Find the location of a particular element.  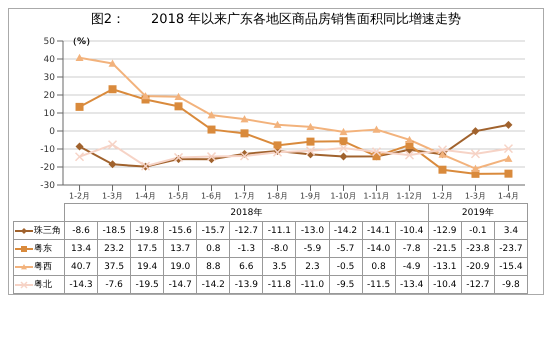

x-tick-label: 1-6月 is located at coordinates (211, 196).